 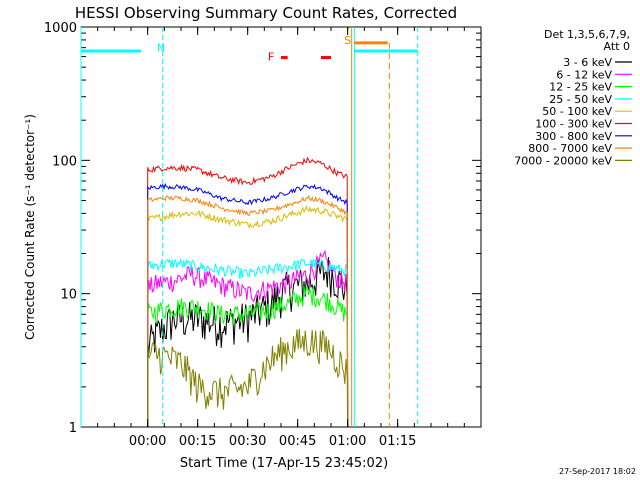 What do you see at coordinates (297, 441) in the screenshot?
I see `x-tick-label: 00:45` at bounding box center [297, 441].